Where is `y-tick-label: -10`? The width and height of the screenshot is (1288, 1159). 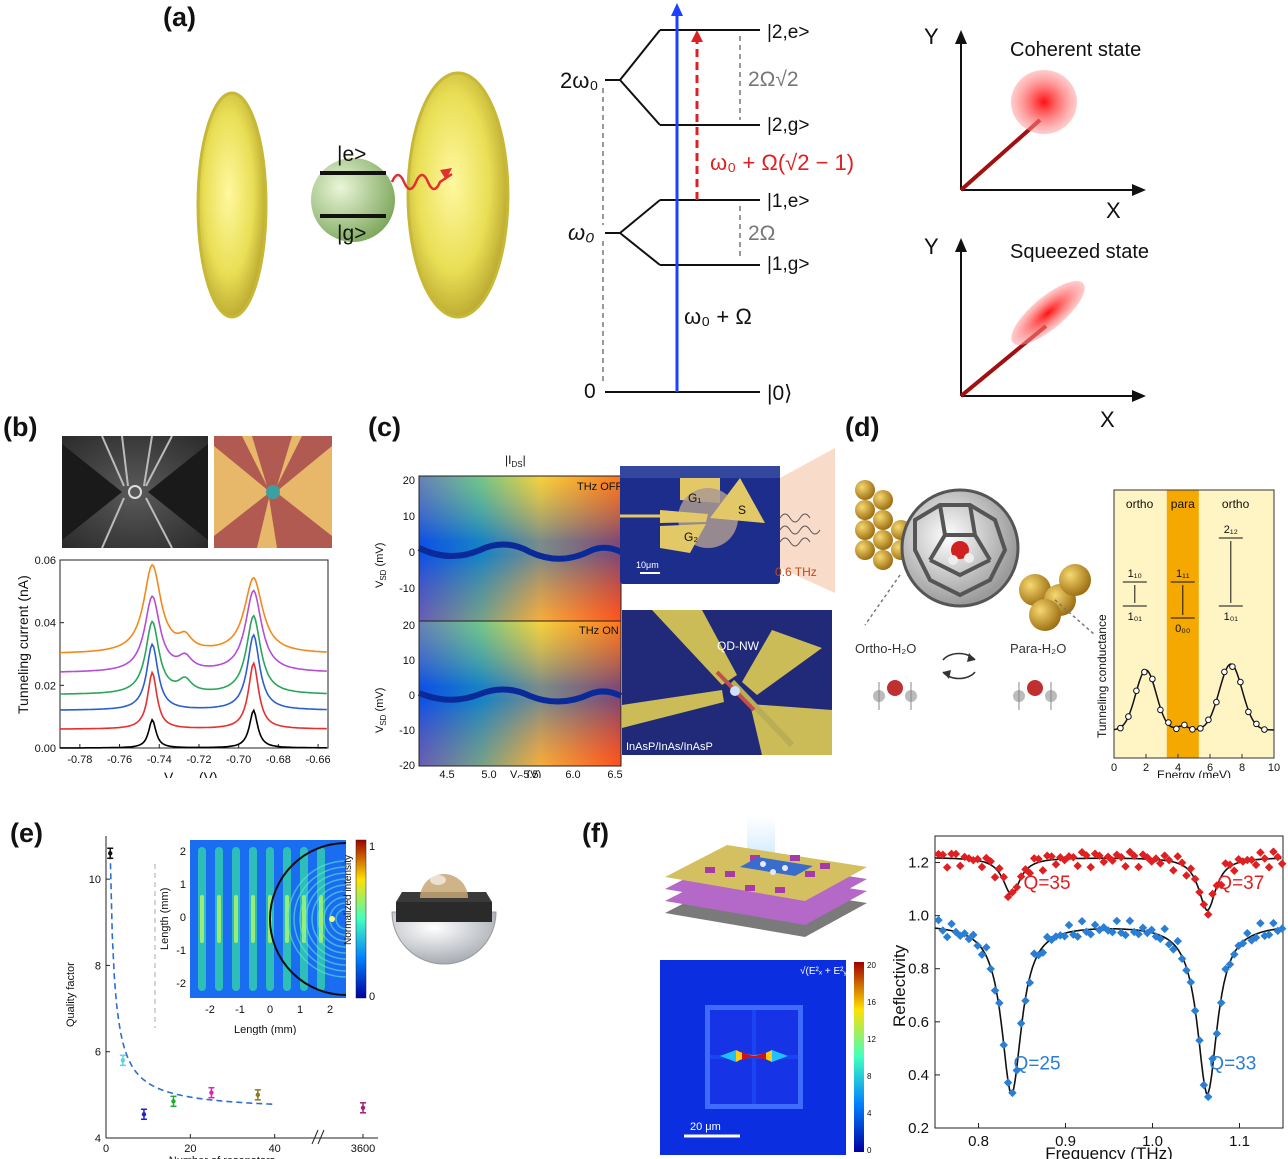
y-tick-label: -10 is located at coordinates (407, 589).